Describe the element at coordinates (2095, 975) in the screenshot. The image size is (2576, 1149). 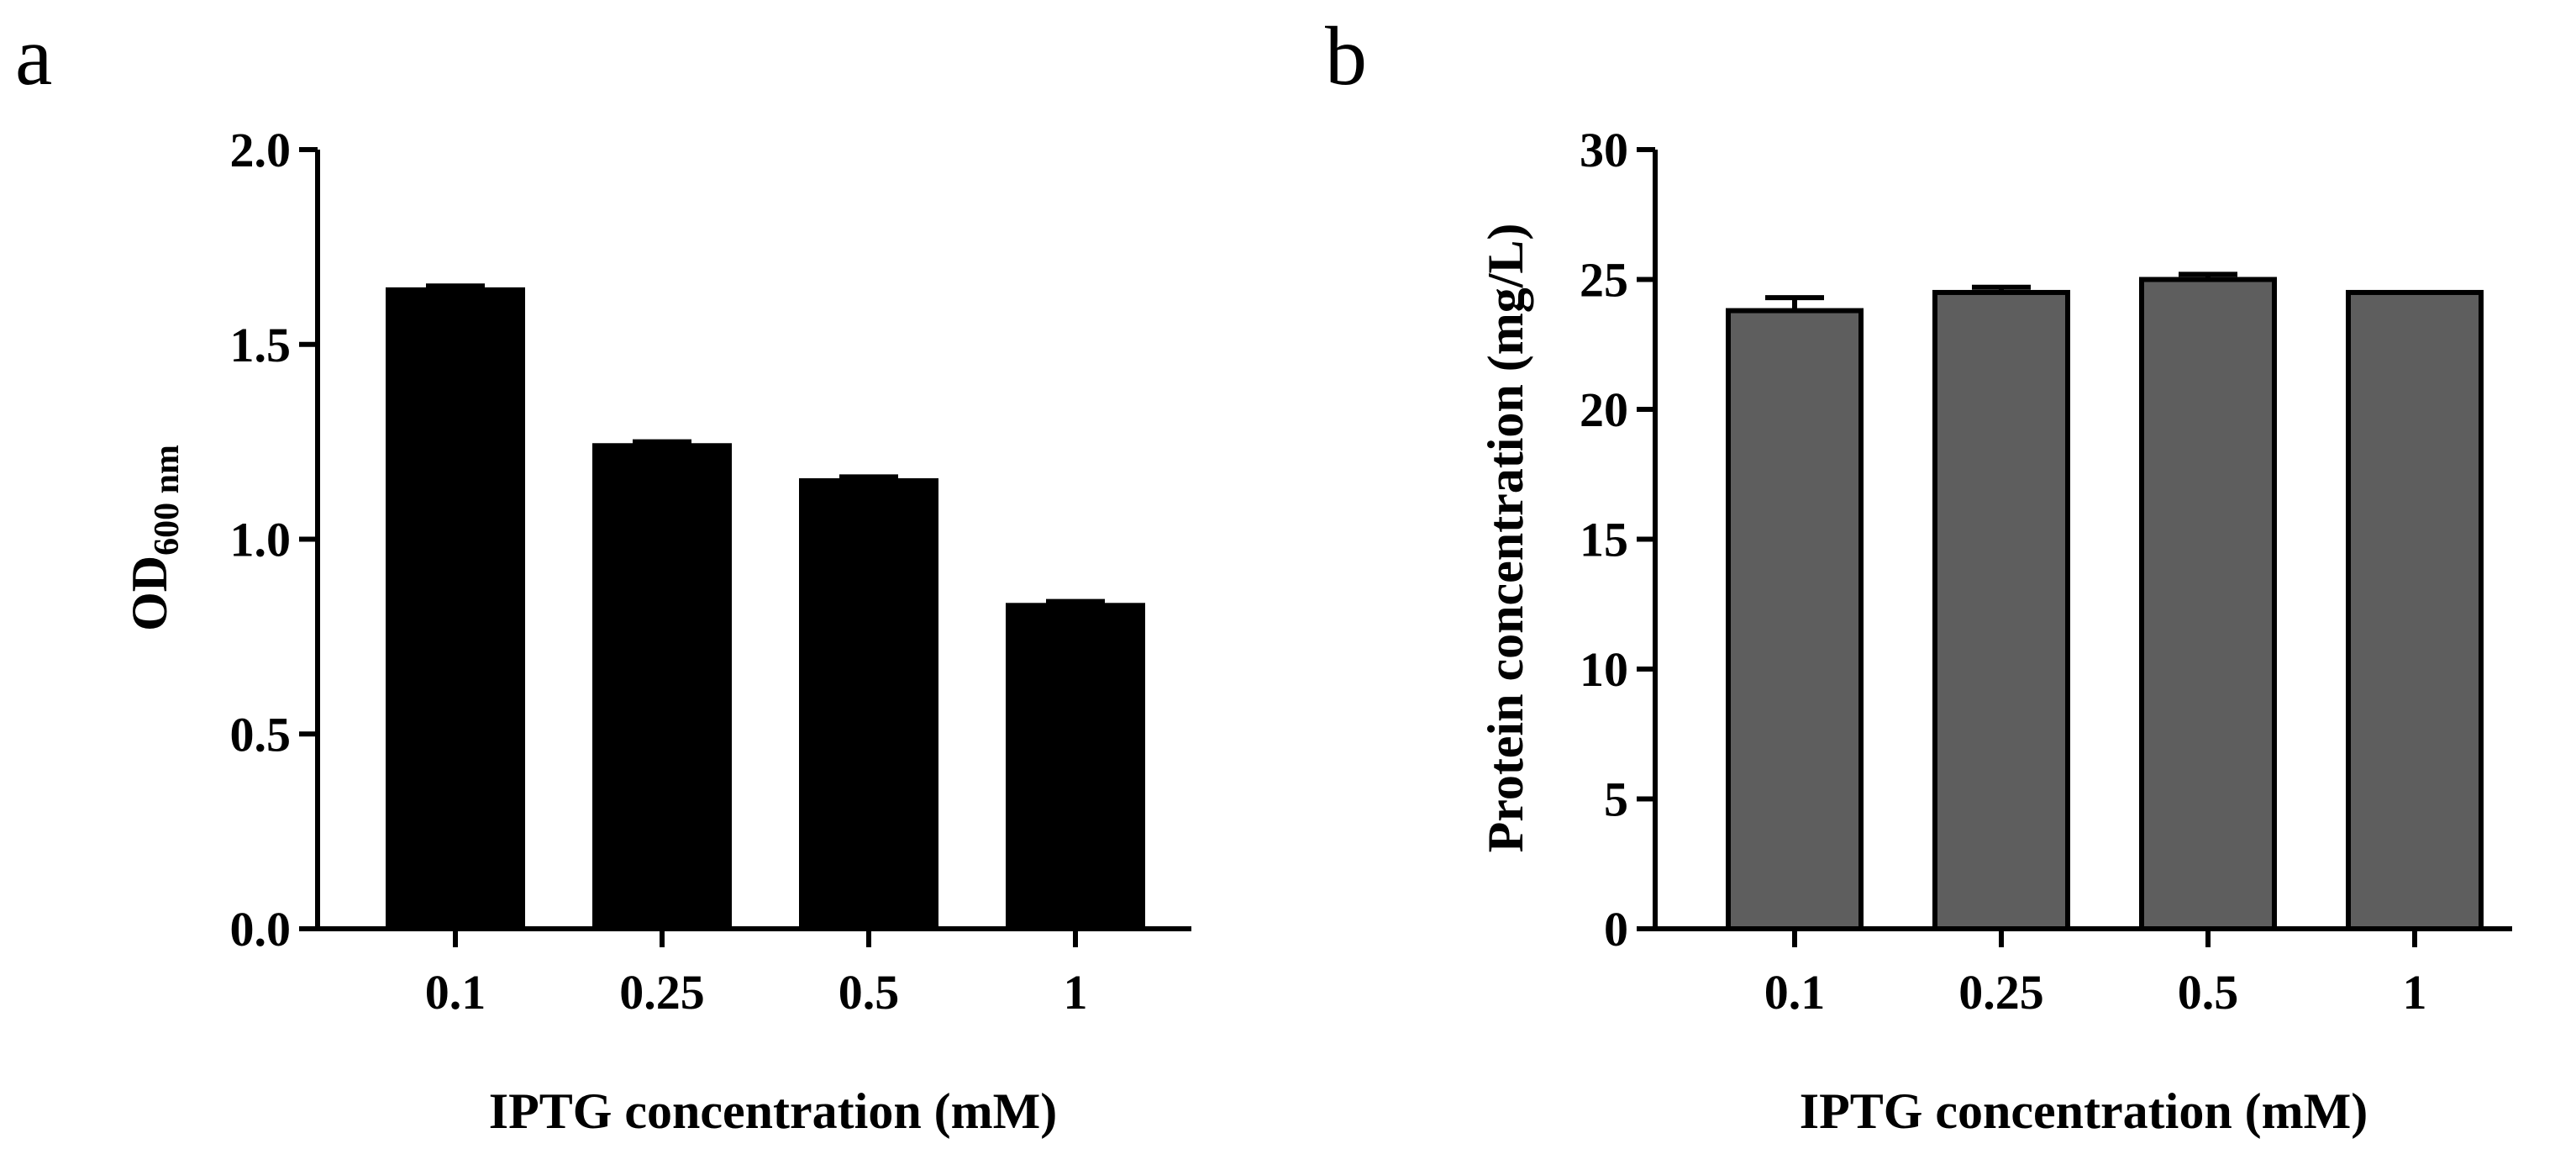
I see `panel-b-x-ticks: 0.1 0.25 0.5 1` at that location.